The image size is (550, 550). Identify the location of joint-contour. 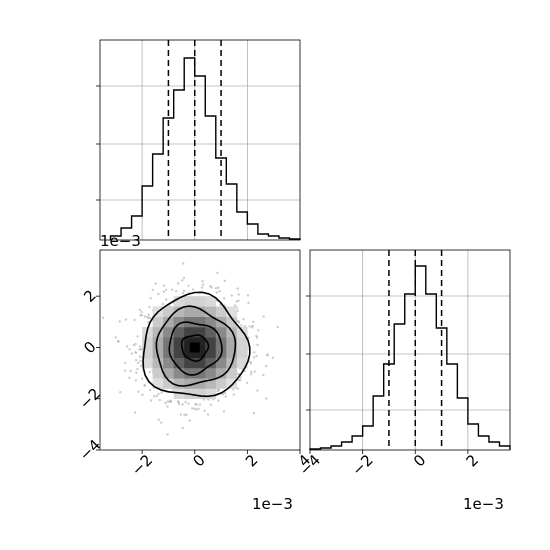
(195, 348).